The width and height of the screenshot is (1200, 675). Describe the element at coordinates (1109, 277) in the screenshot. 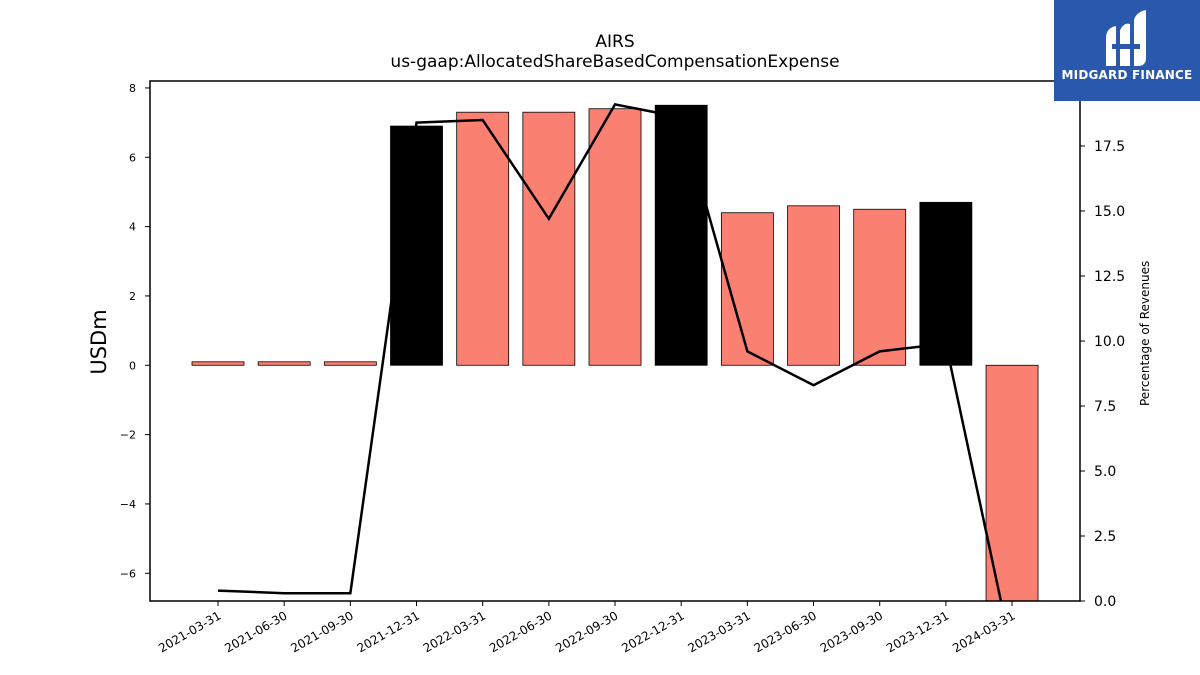

I see `right-tick-label: 12.5` at that location.